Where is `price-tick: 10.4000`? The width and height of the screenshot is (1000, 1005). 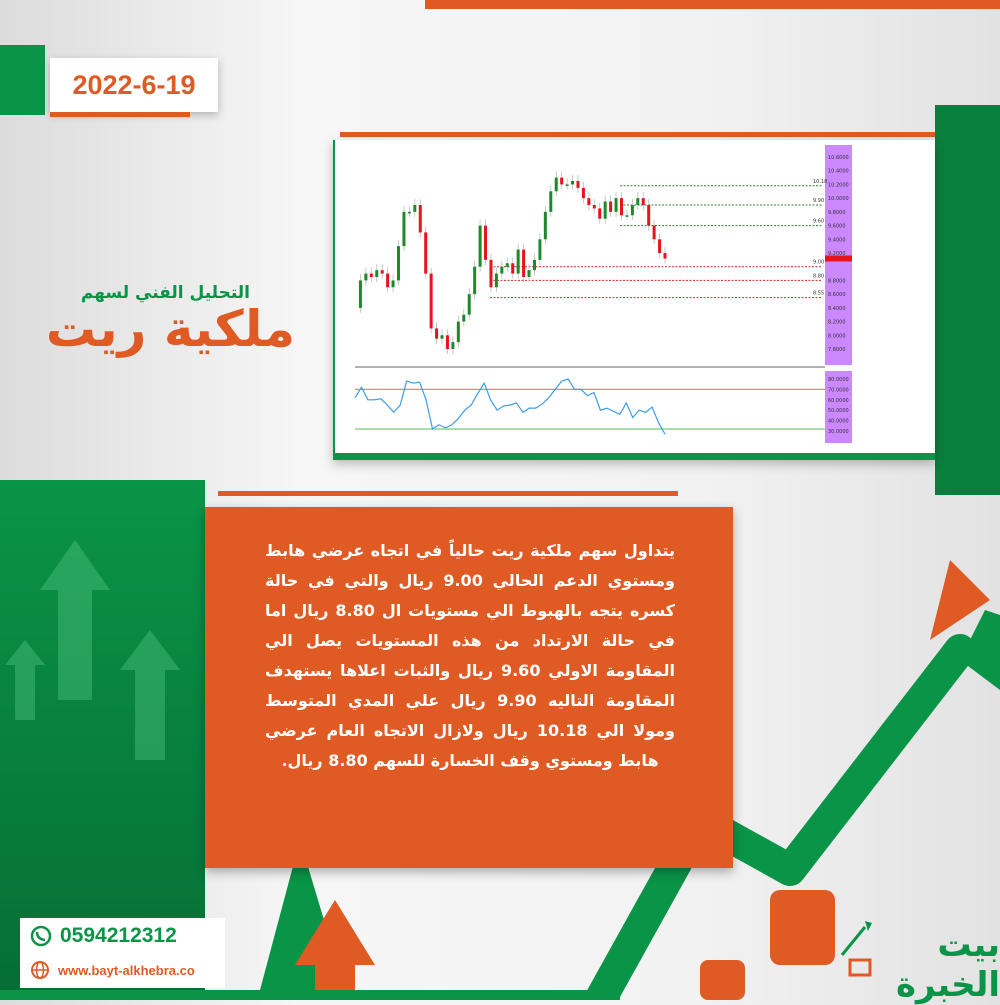 price-tick: 10.4000 is located at coordinates (838, 172).